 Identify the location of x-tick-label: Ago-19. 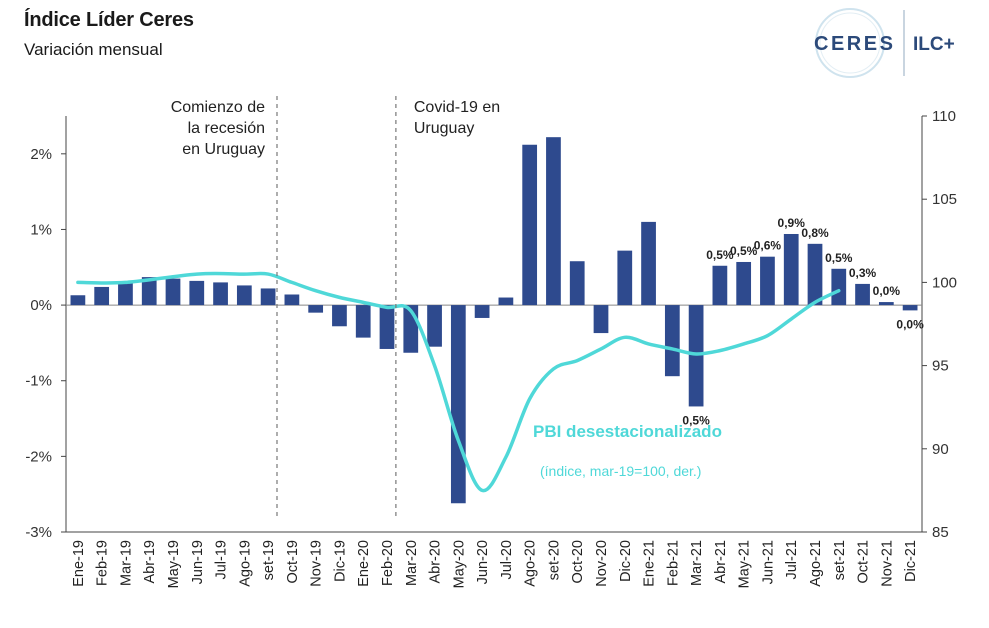
(245, 563).